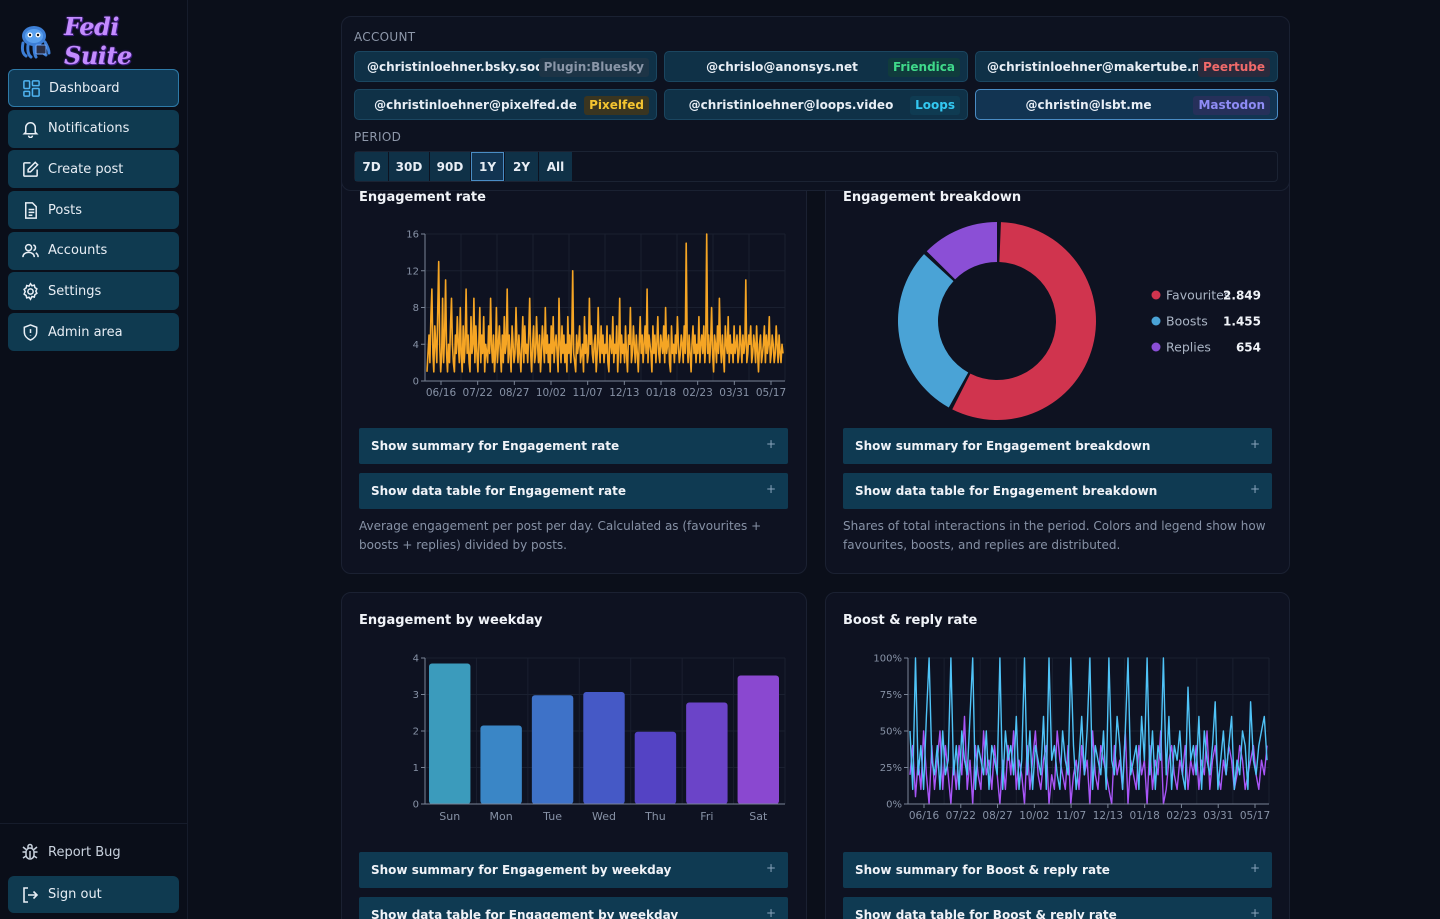 The height and width of the screenshot is (919, 1440). Describe the element at coordinates (1003, 446) in the screenshot. I see `toggle-label: Show summary for Engagement breakdown` at that location.